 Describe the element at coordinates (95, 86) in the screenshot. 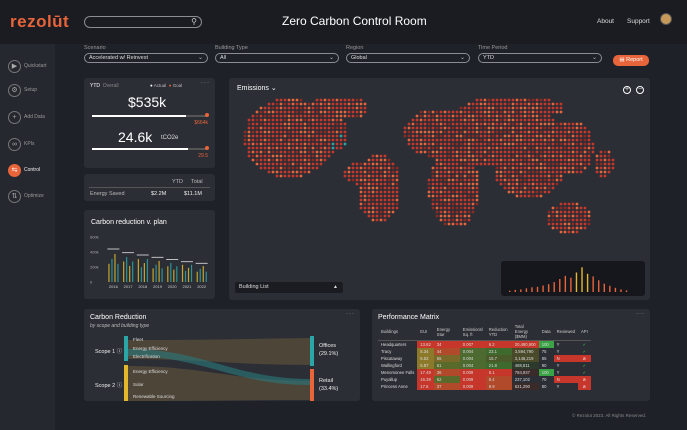

I see `tab-ytd: YTD` at that location.